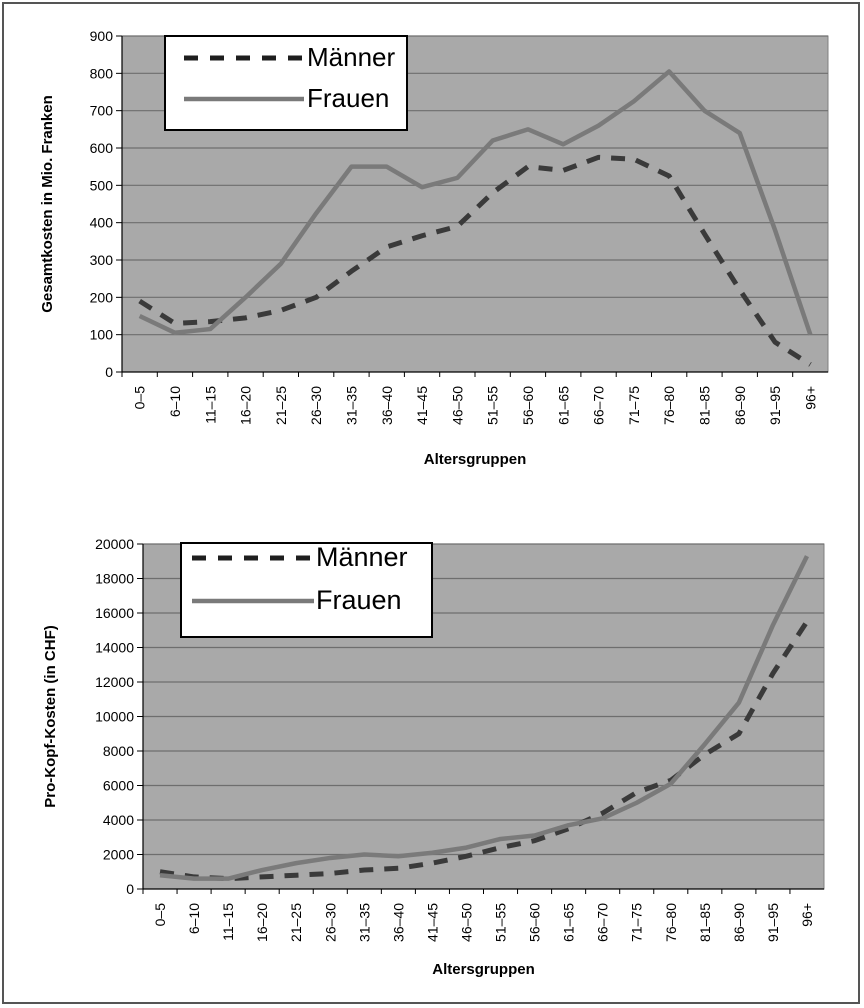 The height and width of the screenshot is (1008, 864). What do you see at coordinates (102, 73) in the screenshot?
I see `y-tick-label: 800` at bounding box center [102, 73].